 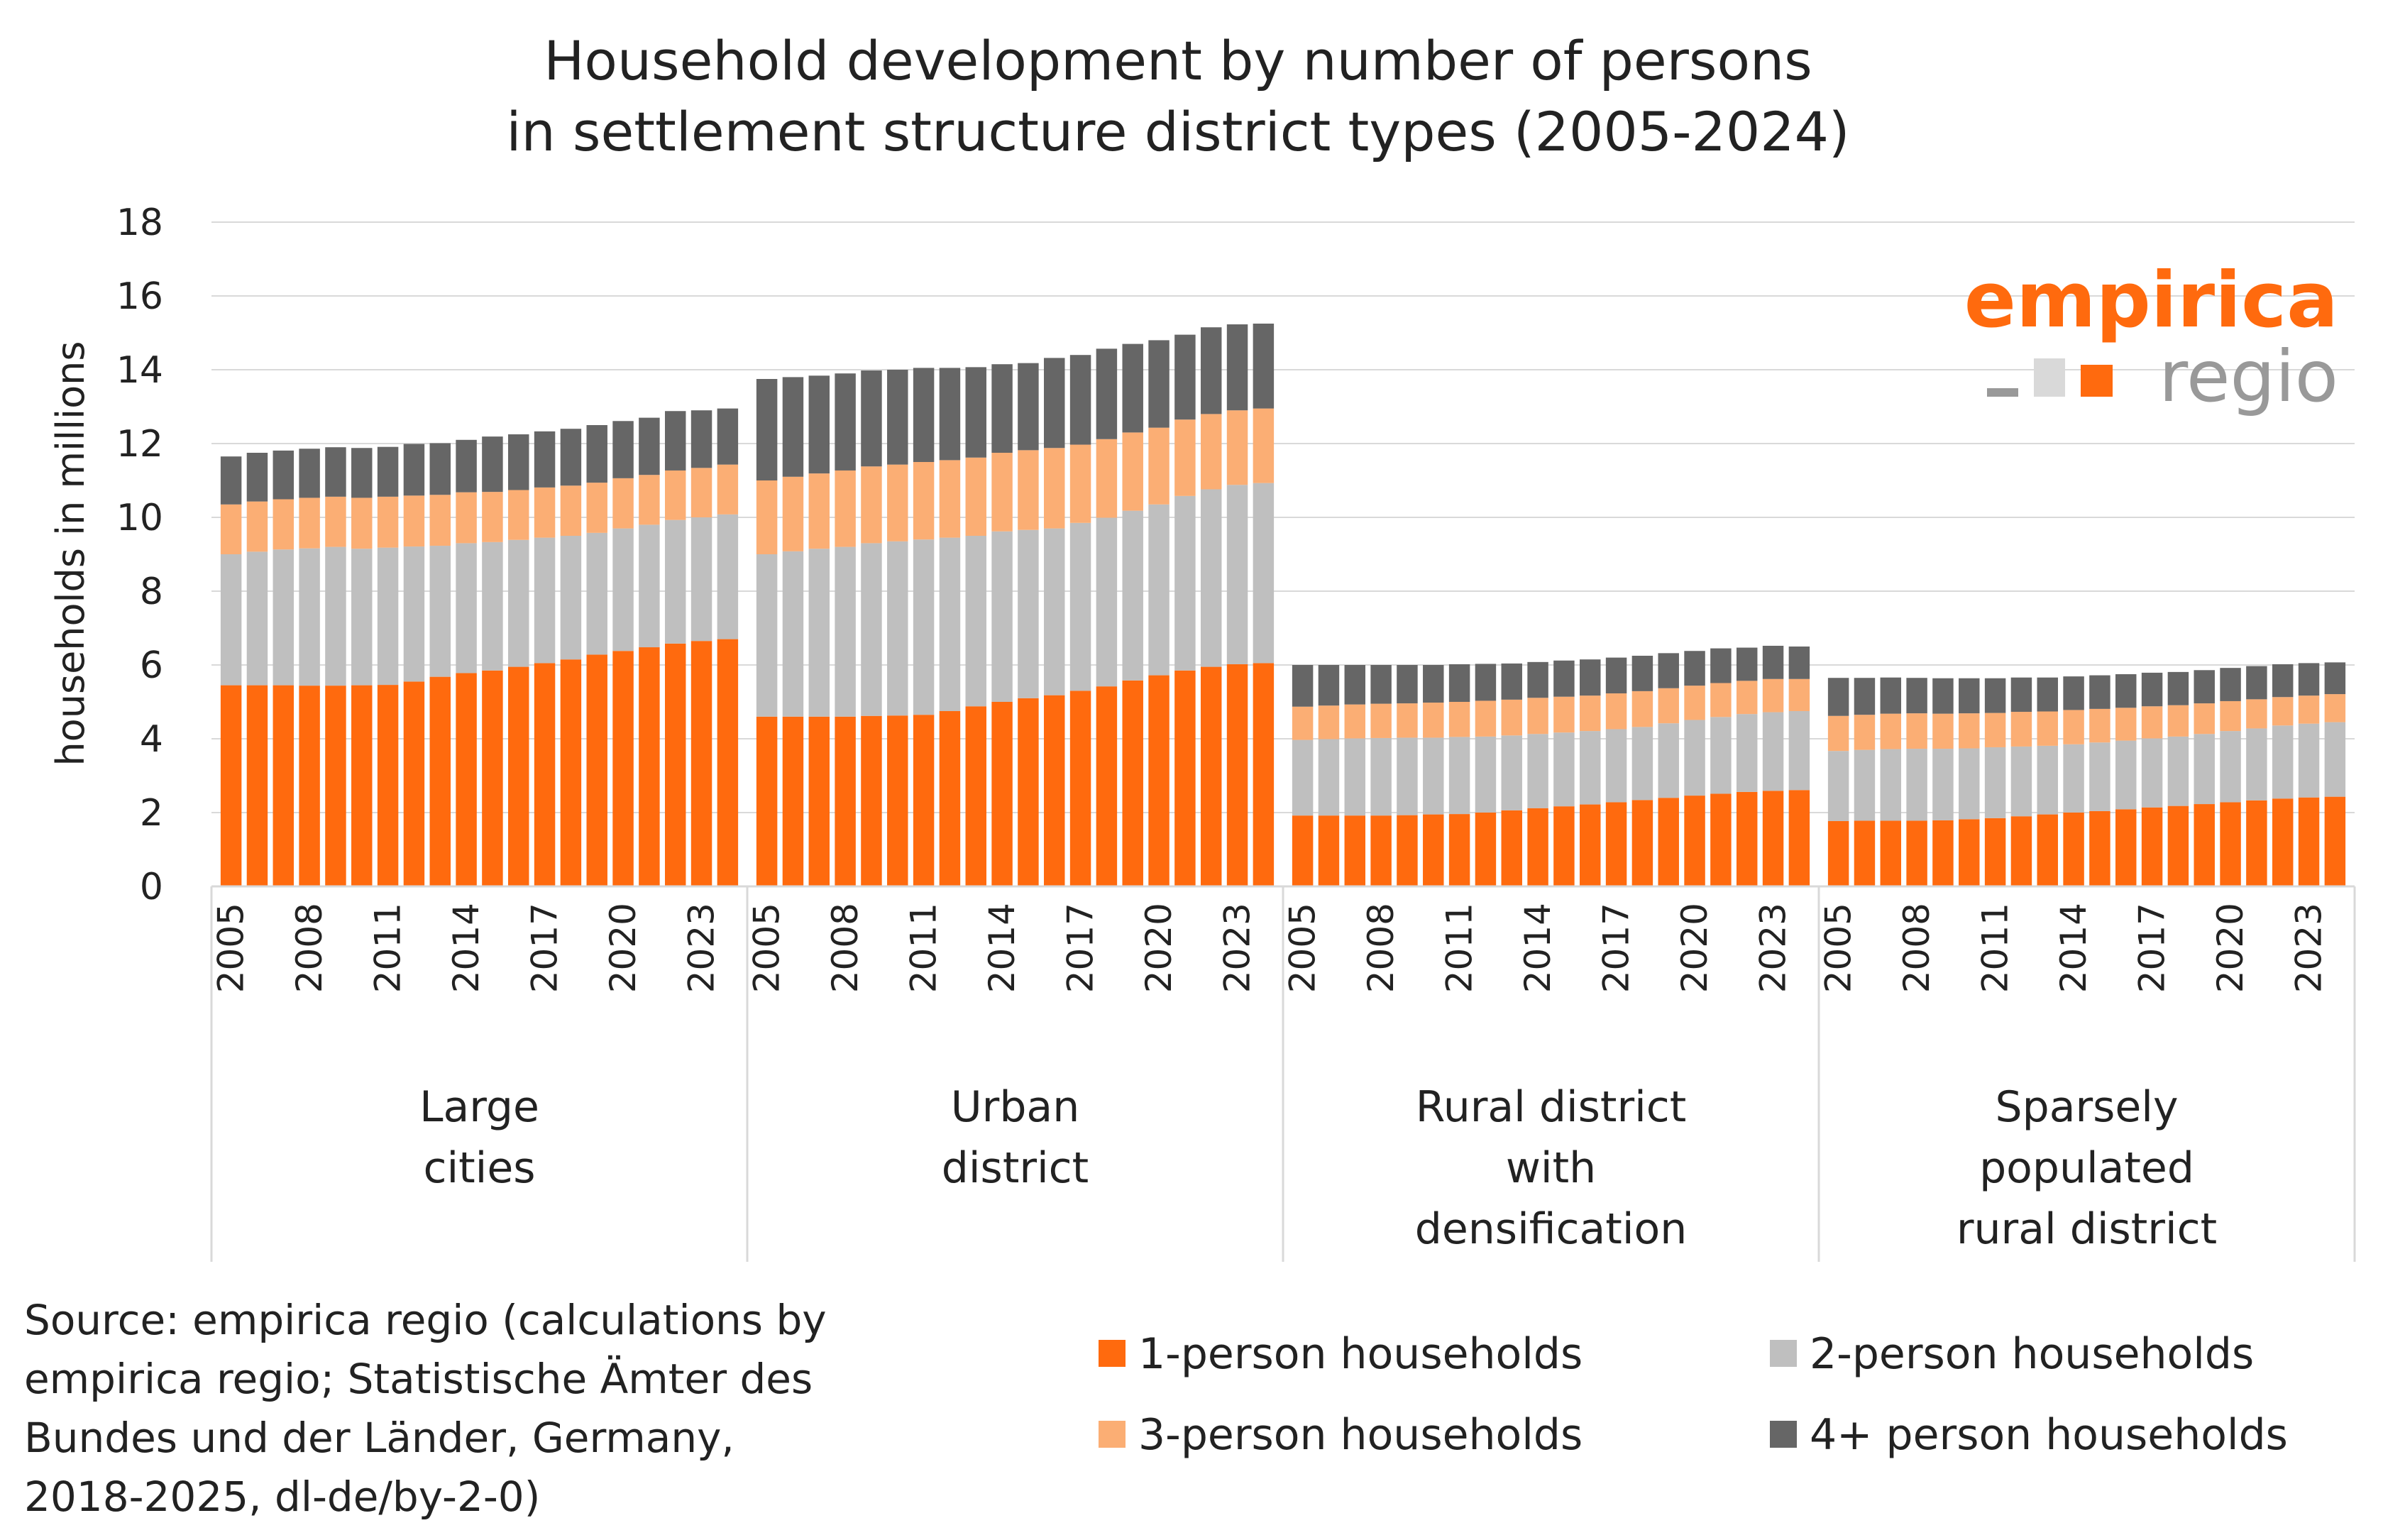 What do you see at coordinates (2087, 1107) in the screenshot?
I see `group-label: Sparsely` at bounding box center [2087, 1107].